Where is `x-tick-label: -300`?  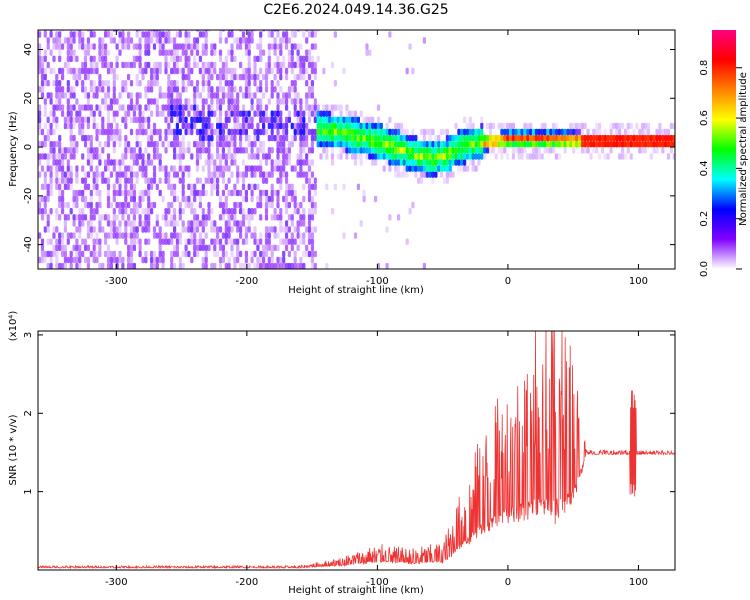
x-tick-label: -300 is located at coordinates (116, 582).